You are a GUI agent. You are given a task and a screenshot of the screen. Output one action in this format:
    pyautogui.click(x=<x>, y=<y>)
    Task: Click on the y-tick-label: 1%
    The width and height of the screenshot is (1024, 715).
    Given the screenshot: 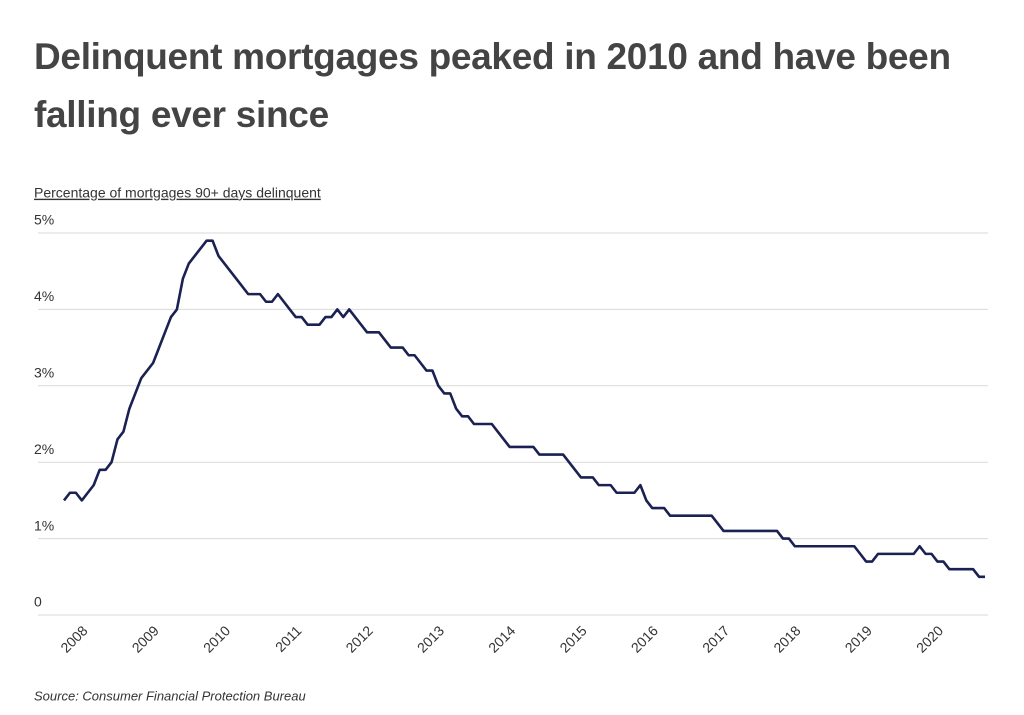 What is the action you would take?
    pyautogui.click(x=44, y=525)
    